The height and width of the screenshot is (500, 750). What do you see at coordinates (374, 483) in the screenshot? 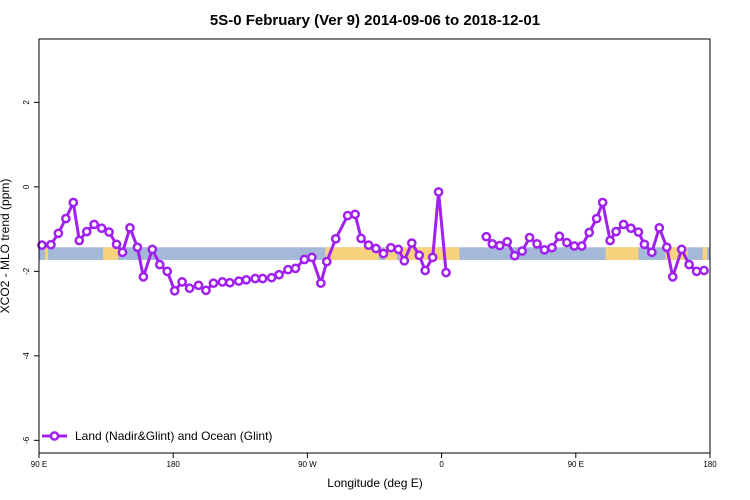
I see `x-axis-label: Longitude (deg E)` at bounding box center [374, 483].